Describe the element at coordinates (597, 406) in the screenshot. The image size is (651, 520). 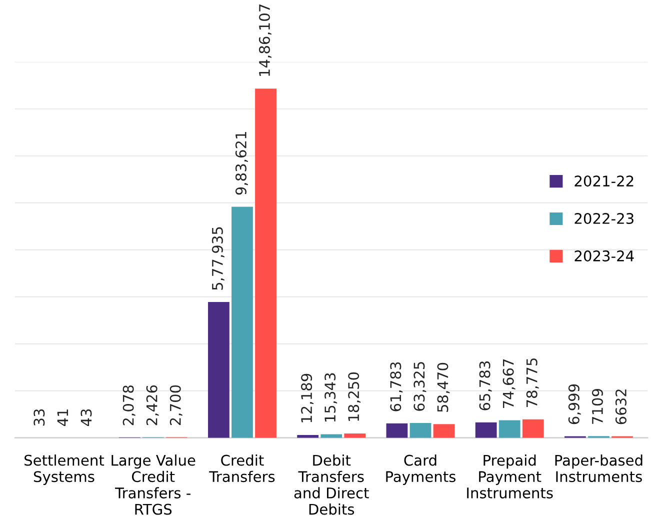
I see `data-label: 7109` at that location.